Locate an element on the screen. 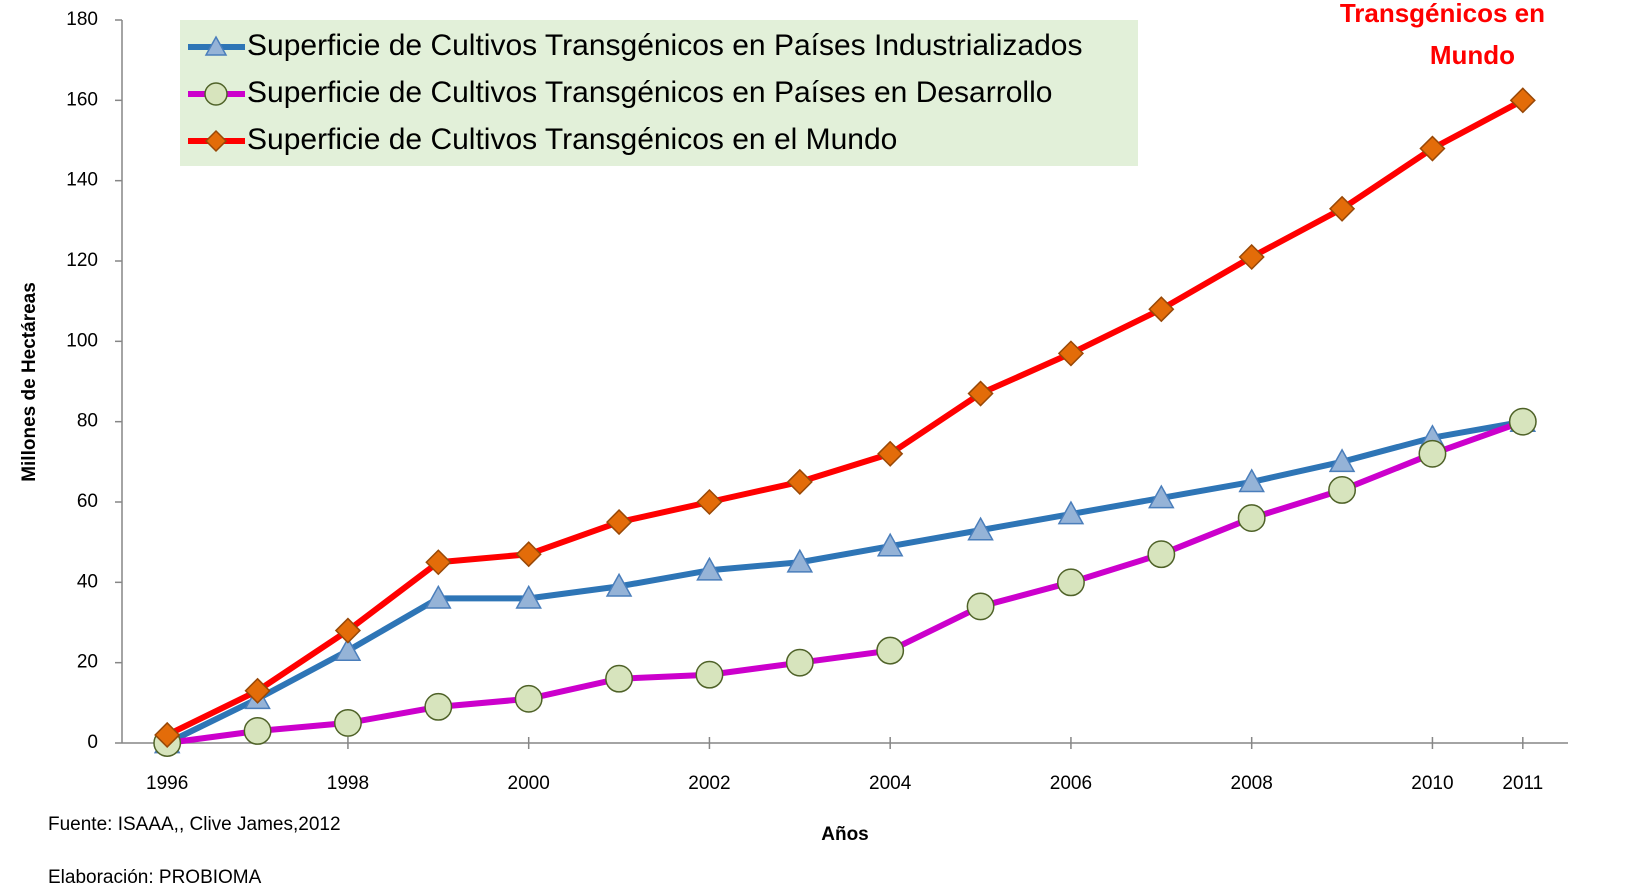 The width and height of the screenshot is (1642, 885). x-tick-label: 2004 is located at coordinates (890, 783).